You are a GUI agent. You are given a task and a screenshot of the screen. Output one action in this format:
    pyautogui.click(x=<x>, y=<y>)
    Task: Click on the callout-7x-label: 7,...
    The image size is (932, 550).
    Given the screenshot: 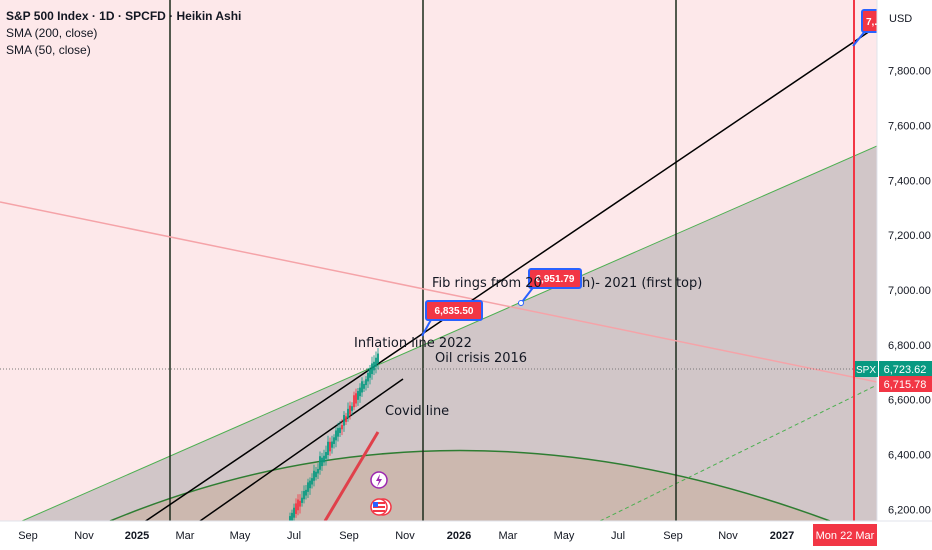 What is the action you would take?
    pyautogui.click(x=874, y=22)
    